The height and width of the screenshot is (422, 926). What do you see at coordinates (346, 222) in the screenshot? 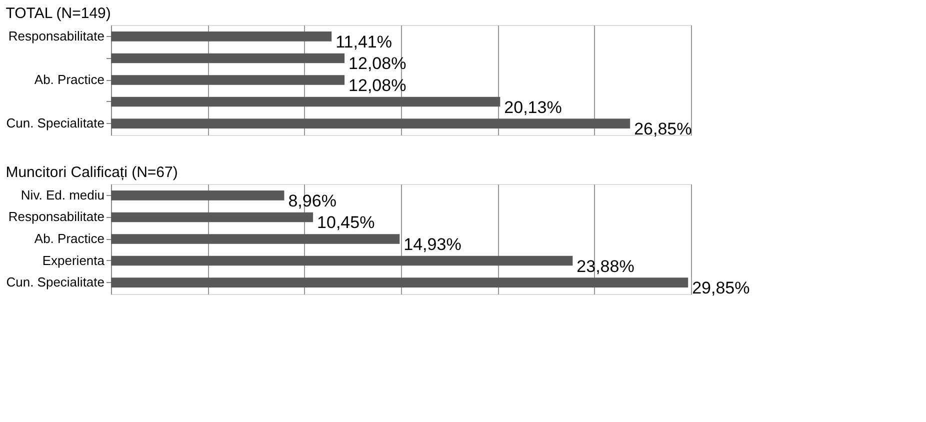
I see `data-label: 10,45%` at bounding box center [346, 222].